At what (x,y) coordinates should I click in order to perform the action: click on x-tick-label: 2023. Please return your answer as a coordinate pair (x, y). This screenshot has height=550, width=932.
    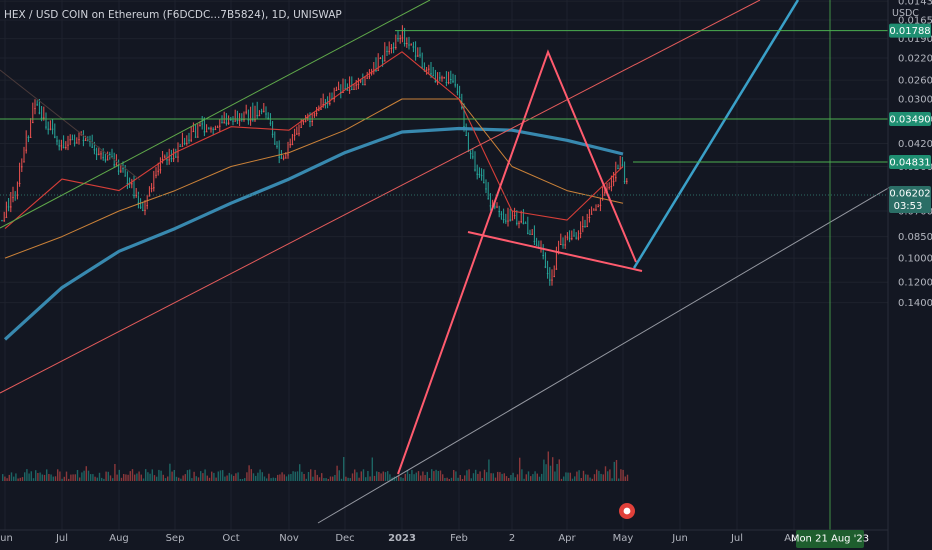
    Looking at the image, I should click on (402, 538).